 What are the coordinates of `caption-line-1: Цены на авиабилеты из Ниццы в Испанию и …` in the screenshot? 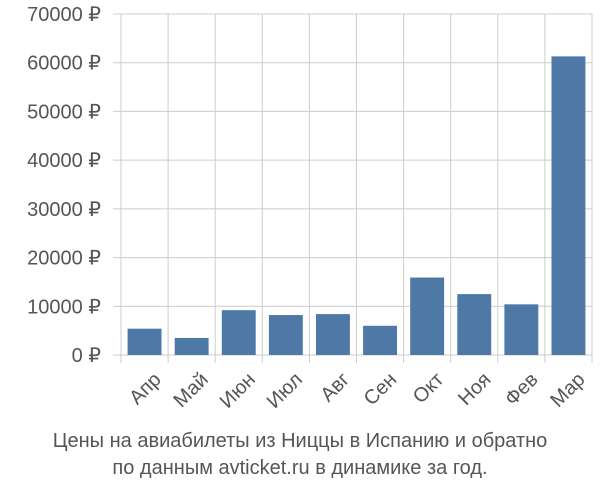 It's located at (300, 441).